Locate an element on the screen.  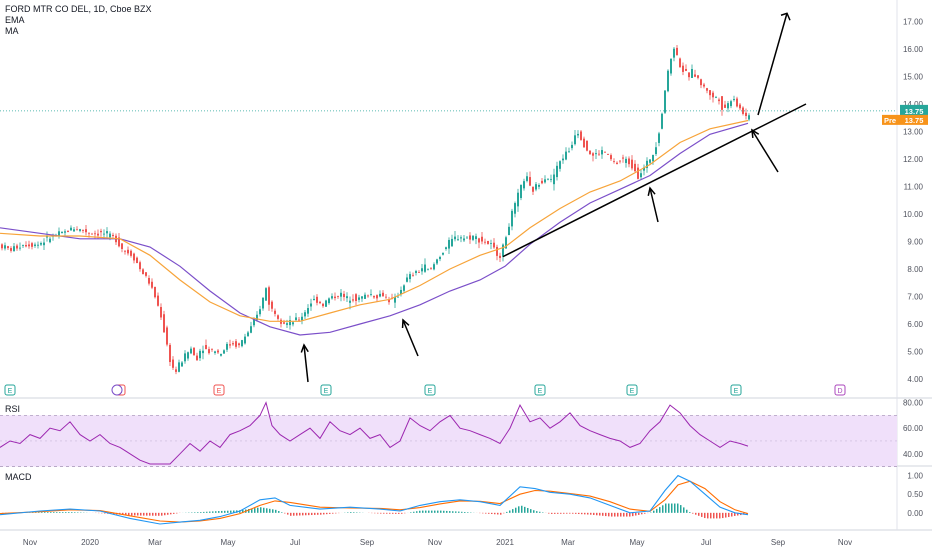
last-price-tag: 13.75 is located at coordinates (914, 110).